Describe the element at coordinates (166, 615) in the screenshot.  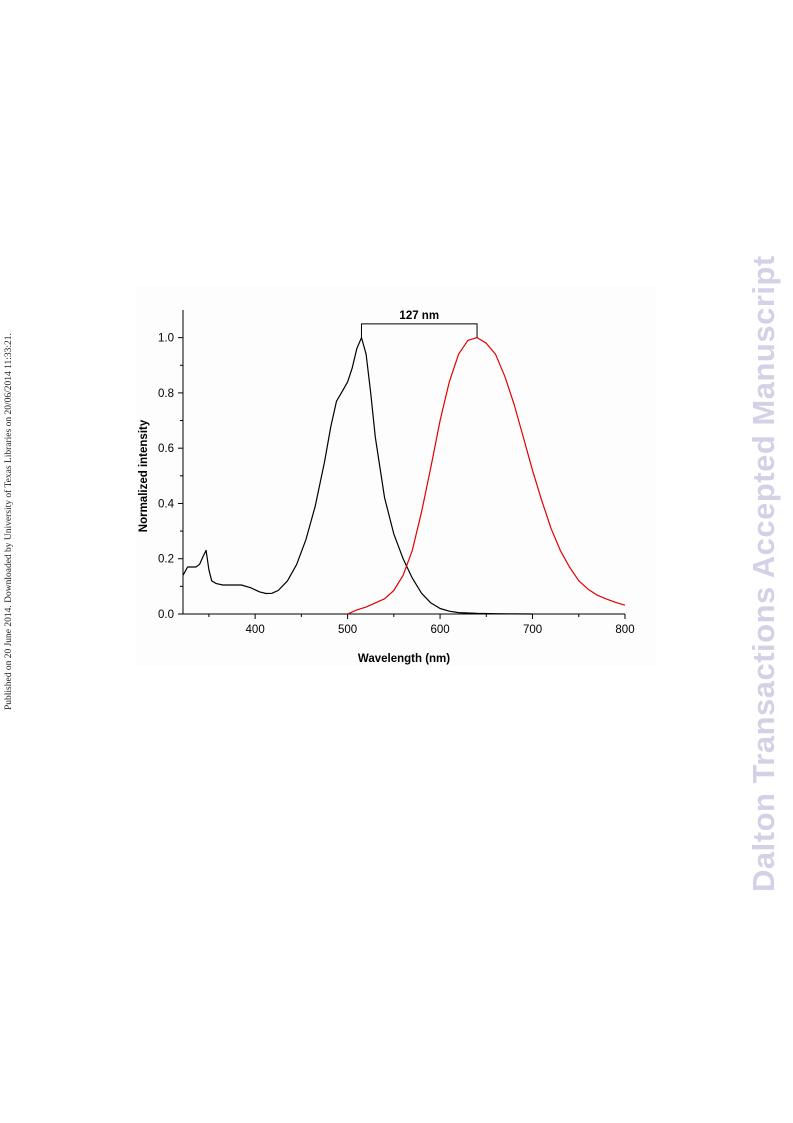
I see `y-tick-label: 0.0` at that location.